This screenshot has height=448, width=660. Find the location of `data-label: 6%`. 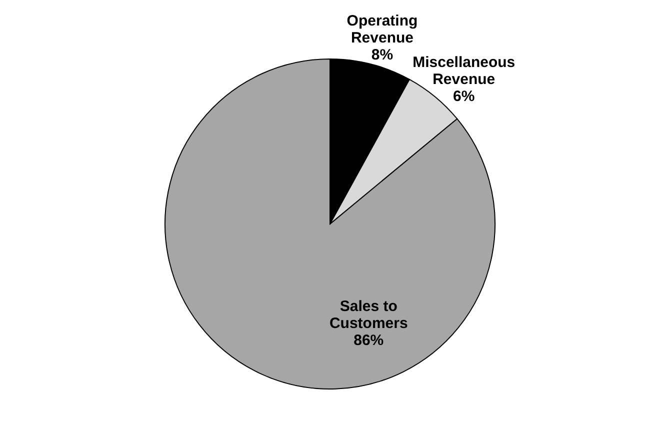

data-label: 6% is located at coordinates (464, 97).